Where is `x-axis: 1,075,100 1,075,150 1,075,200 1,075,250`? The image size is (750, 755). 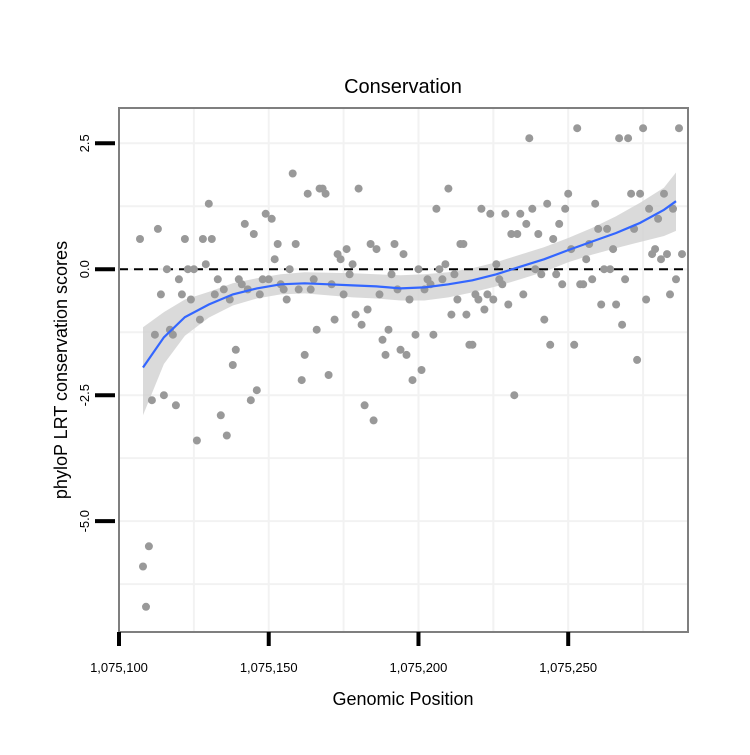
x-axis: 1,075,100 1,075,150 1,075,200 1,075,250 is located at coordinates (343, 653).